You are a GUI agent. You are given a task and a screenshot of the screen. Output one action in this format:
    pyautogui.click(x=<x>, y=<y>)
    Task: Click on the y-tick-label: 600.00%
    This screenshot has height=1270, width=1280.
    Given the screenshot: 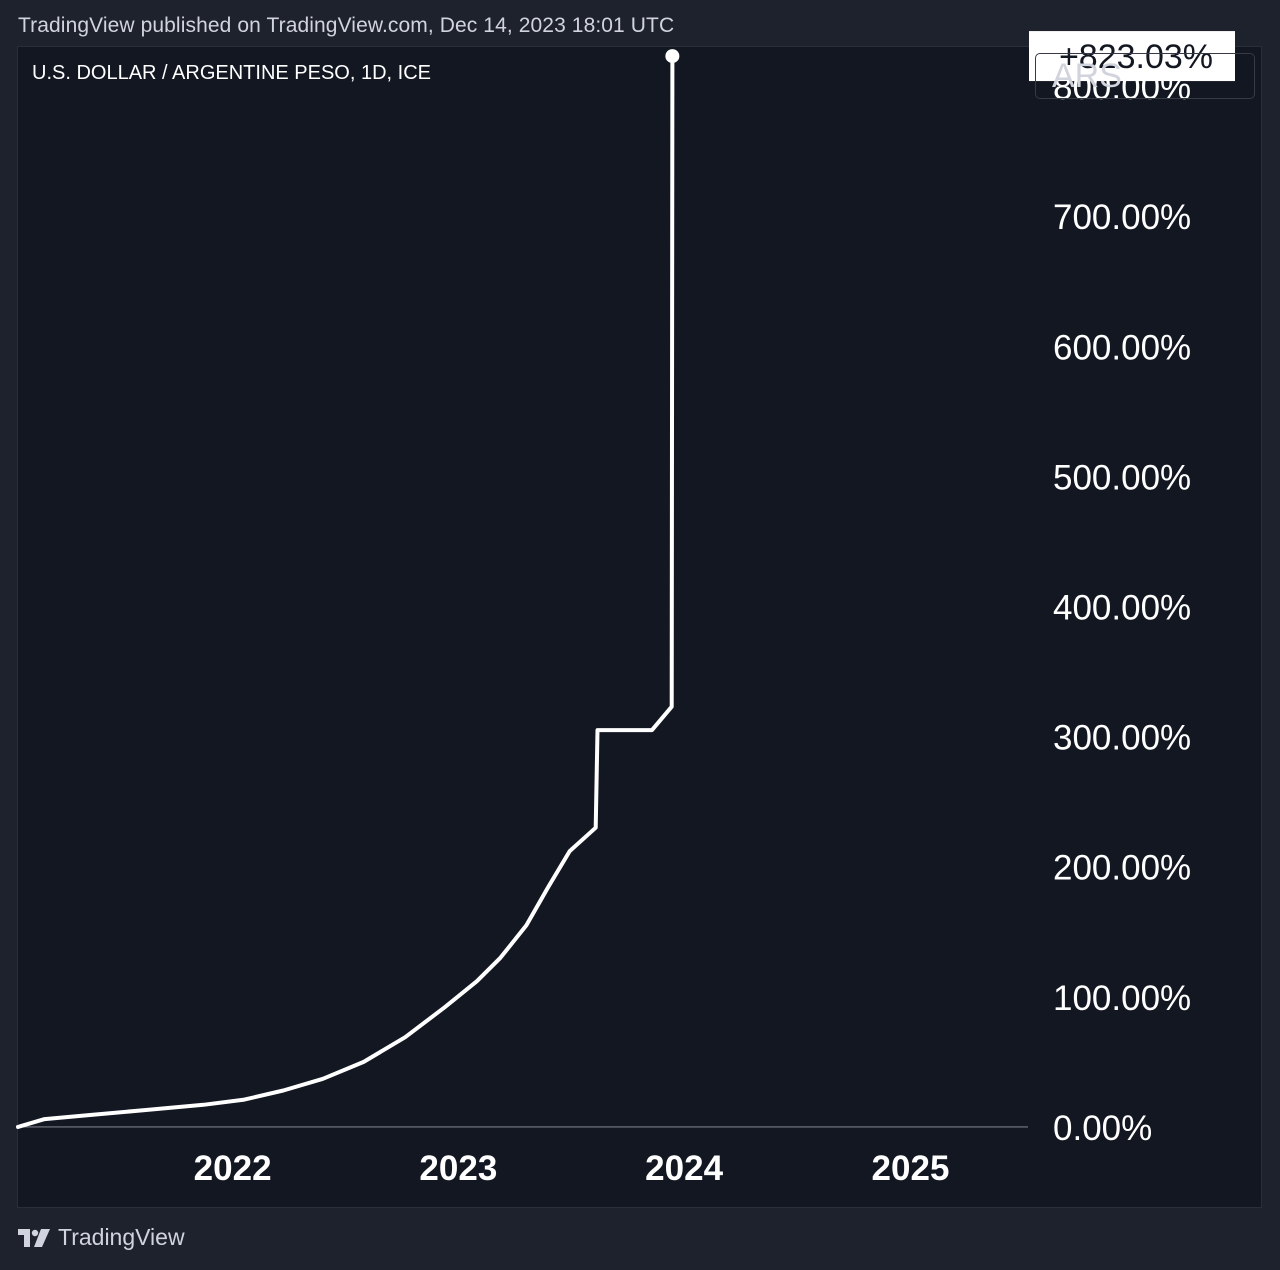 What is the action you would take?
    pyautogui.click(x=1122, y=347)
    